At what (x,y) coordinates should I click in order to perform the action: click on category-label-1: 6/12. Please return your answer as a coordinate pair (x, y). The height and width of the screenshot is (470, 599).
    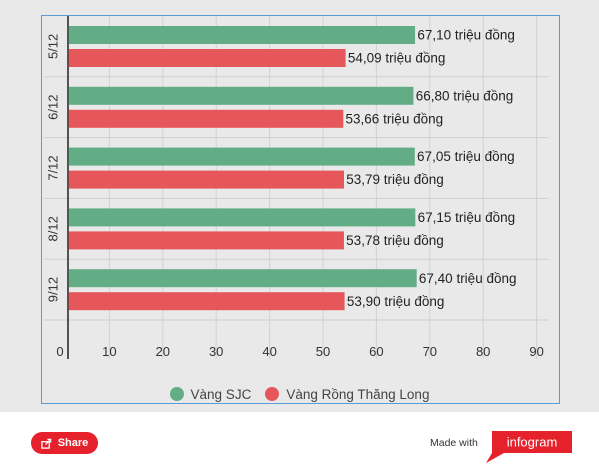
    Looking at the image, I should click on (52, 107).